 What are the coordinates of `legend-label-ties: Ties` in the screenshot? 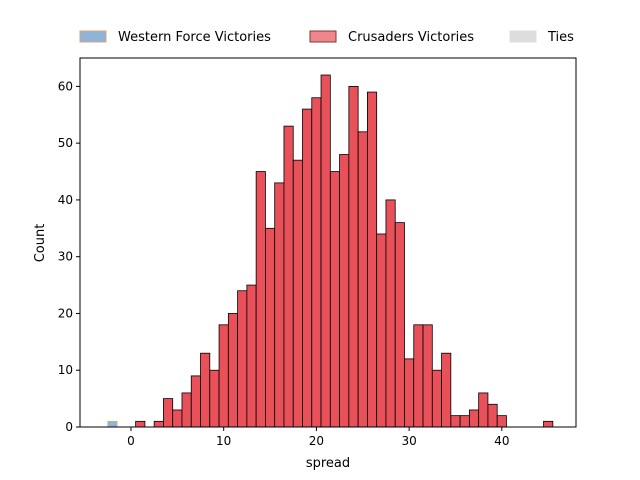 It's located at (560, 37).